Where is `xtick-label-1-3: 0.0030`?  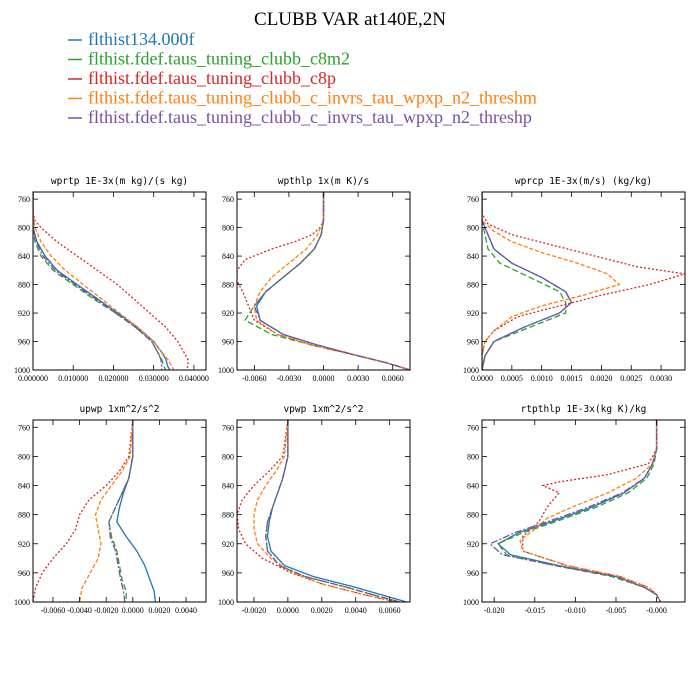
xtick-label-1-3: 0.0030 is located at coordinates (358, 378).